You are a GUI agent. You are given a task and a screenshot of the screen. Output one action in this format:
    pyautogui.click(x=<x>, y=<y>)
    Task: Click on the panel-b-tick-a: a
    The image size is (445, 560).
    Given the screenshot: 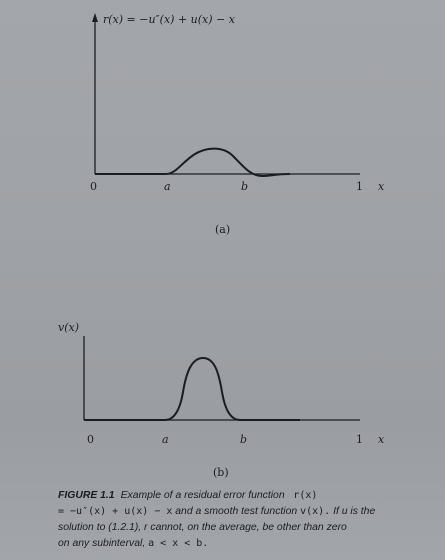 What is the action you would take?
    pyautogui.click(x=165, y=439)
    